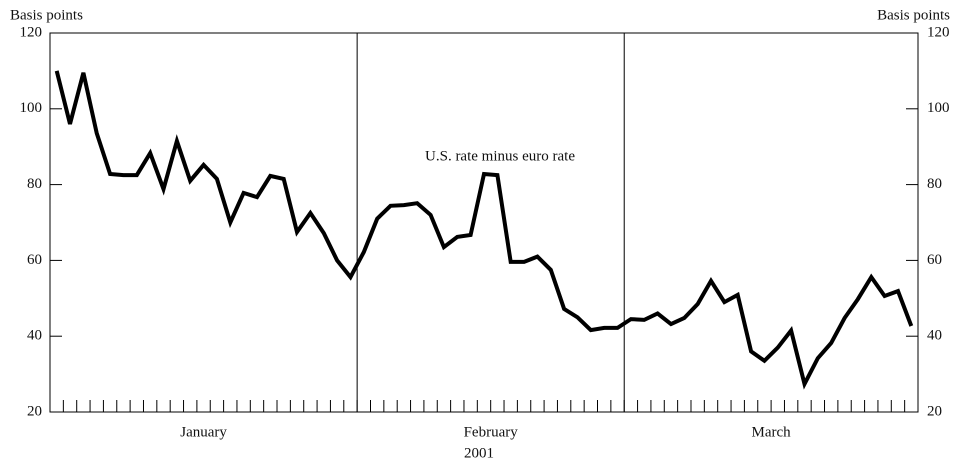 Image resolution: width=958 pixels, height=465 pixels. I want to click on month-label: March, so click(772, 432).